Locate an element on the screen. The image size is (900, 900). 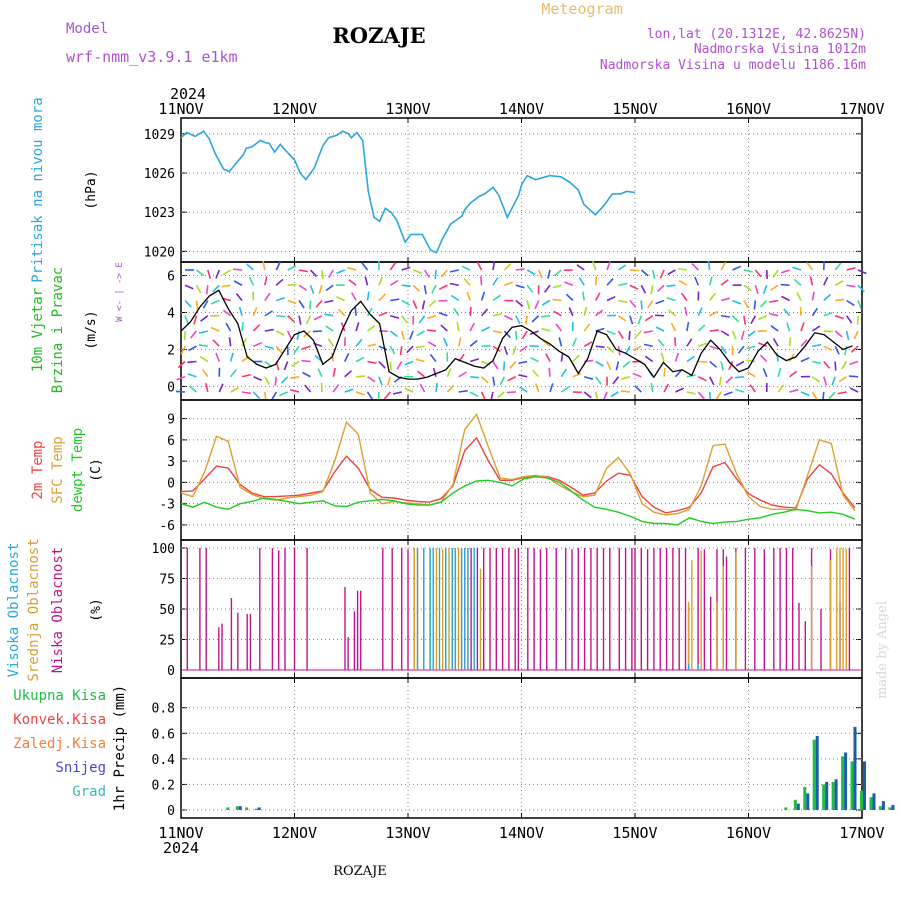
time-label-bottom-13NOV: 13NOV is located at coordinates (407, 833).